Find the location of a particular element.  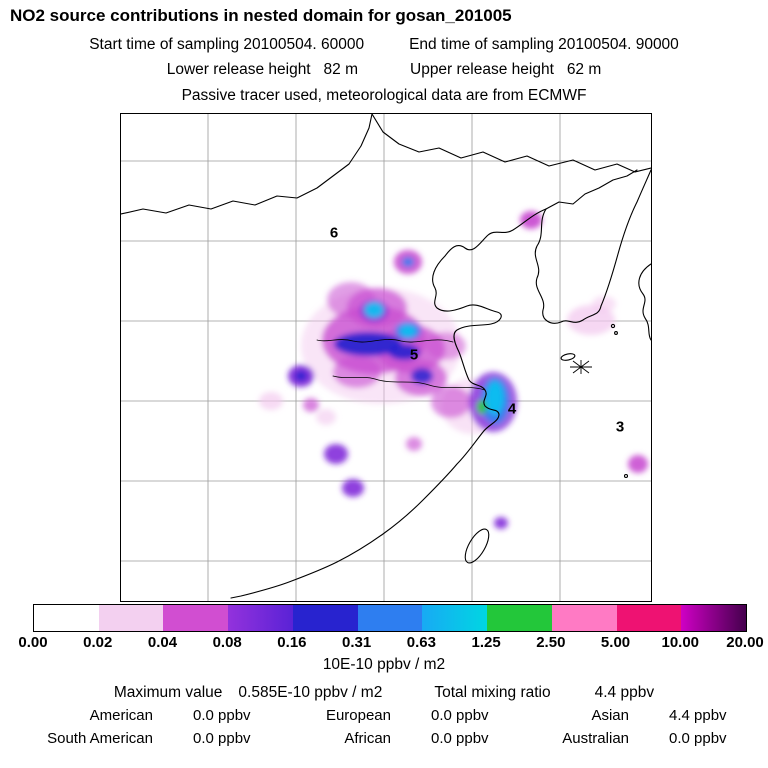

colorbar-tick-label: 0.02 is located at coordinates (98, 642).